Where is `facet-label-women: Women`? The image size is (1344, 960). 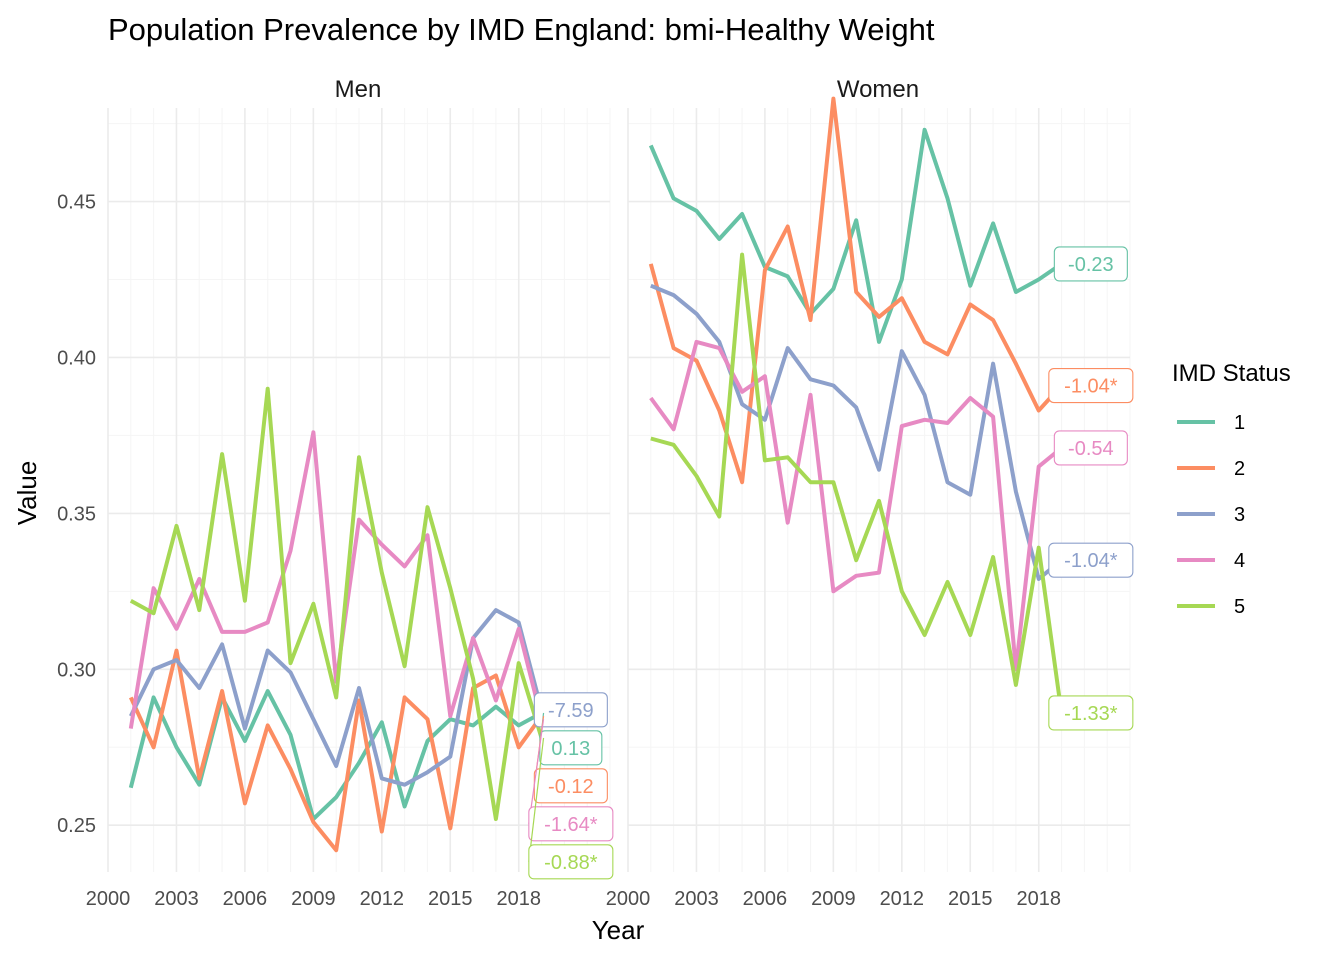
facet-label-women: Women is located at coordinates (878, 89).